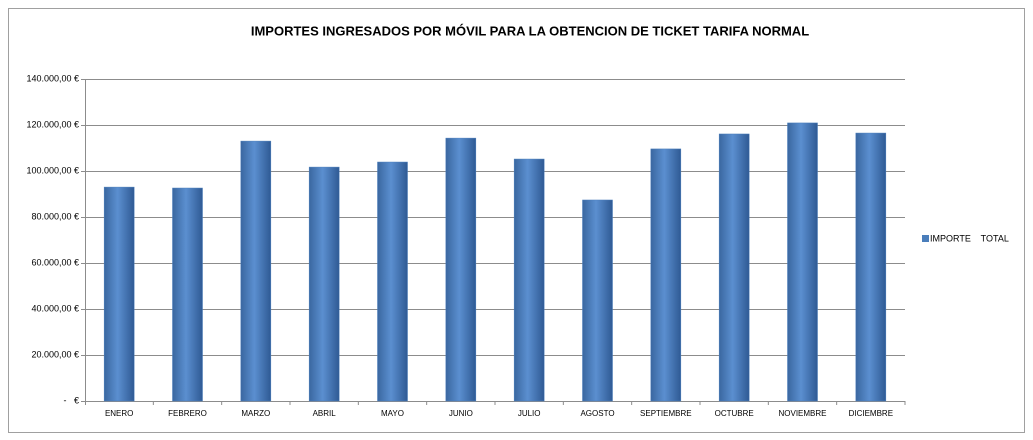  Describe the element at coordinates (325, 413) in the screenshot. I see `x-tick-label: ABRIL` at that location.